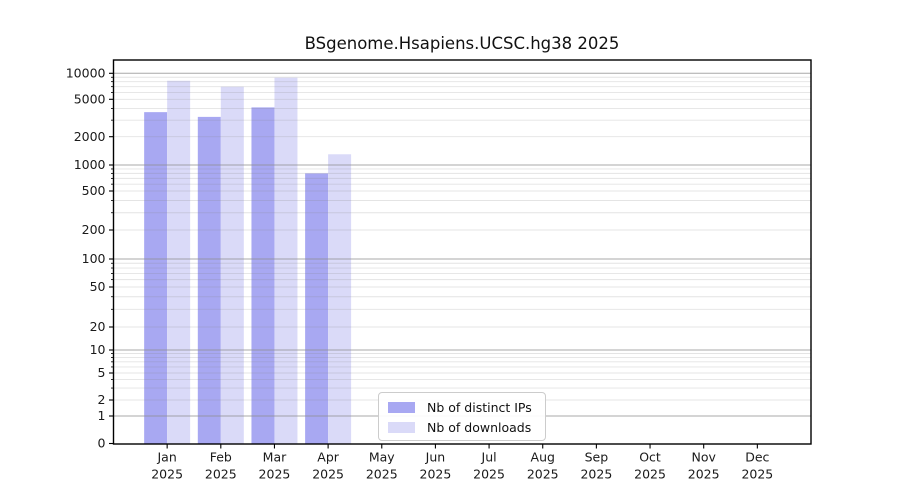 This screenshot has width=900, height=500. Describe the element at coordinates (401, 407) in the screenshot. I see `legend-swatch-distinct-ips-icon` at that location.